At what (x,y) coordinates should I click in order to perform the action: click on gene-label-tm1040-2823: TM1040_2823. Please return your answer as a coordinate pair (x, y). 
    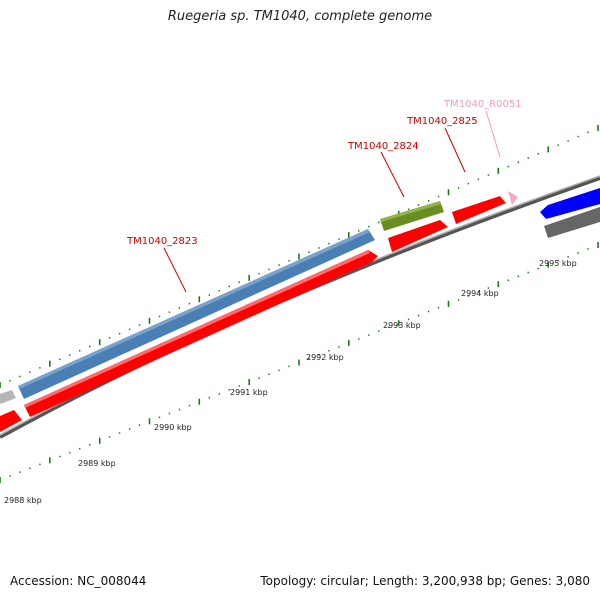
    Looking at the image, I should click on (162, 241).